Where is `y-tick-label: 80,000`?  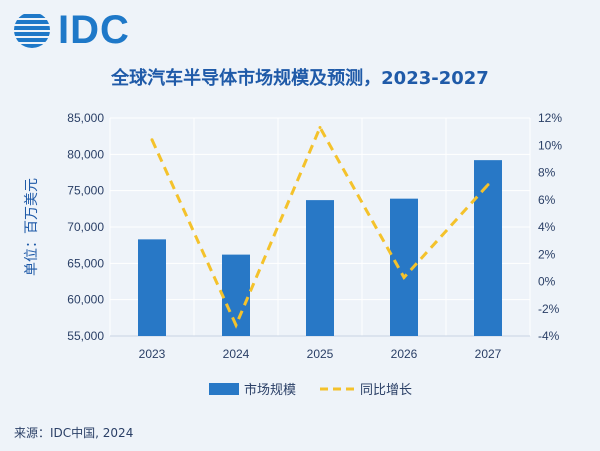 y-tick-label: 80,000 is located at coordinates (85, 154).